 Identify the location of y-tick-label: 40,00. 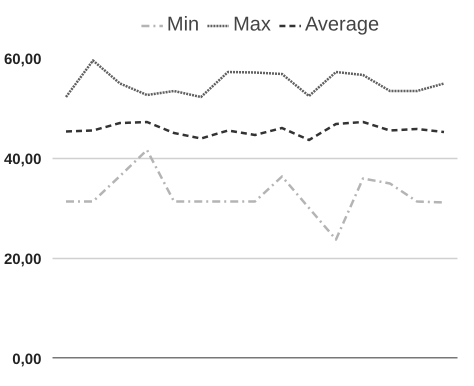
(23, 159).